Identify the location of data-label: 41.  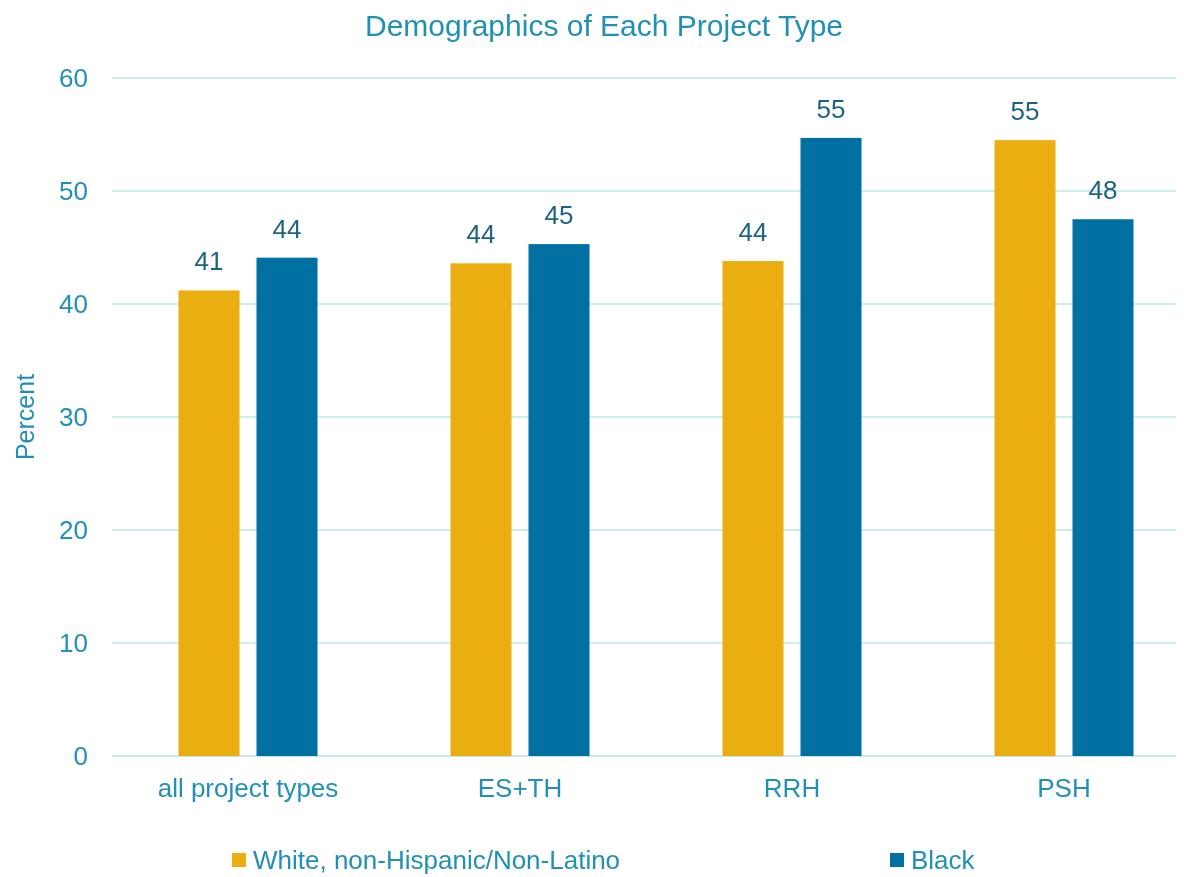
(209, 261).